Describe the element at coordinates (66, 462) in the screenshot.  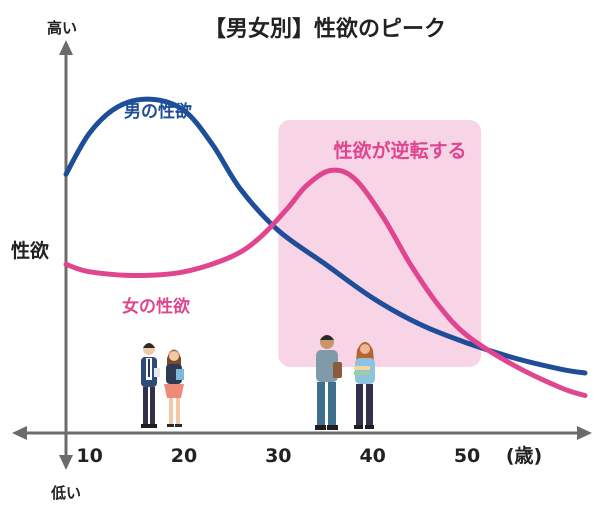
I see `y-axis-arrow-down` at that location.